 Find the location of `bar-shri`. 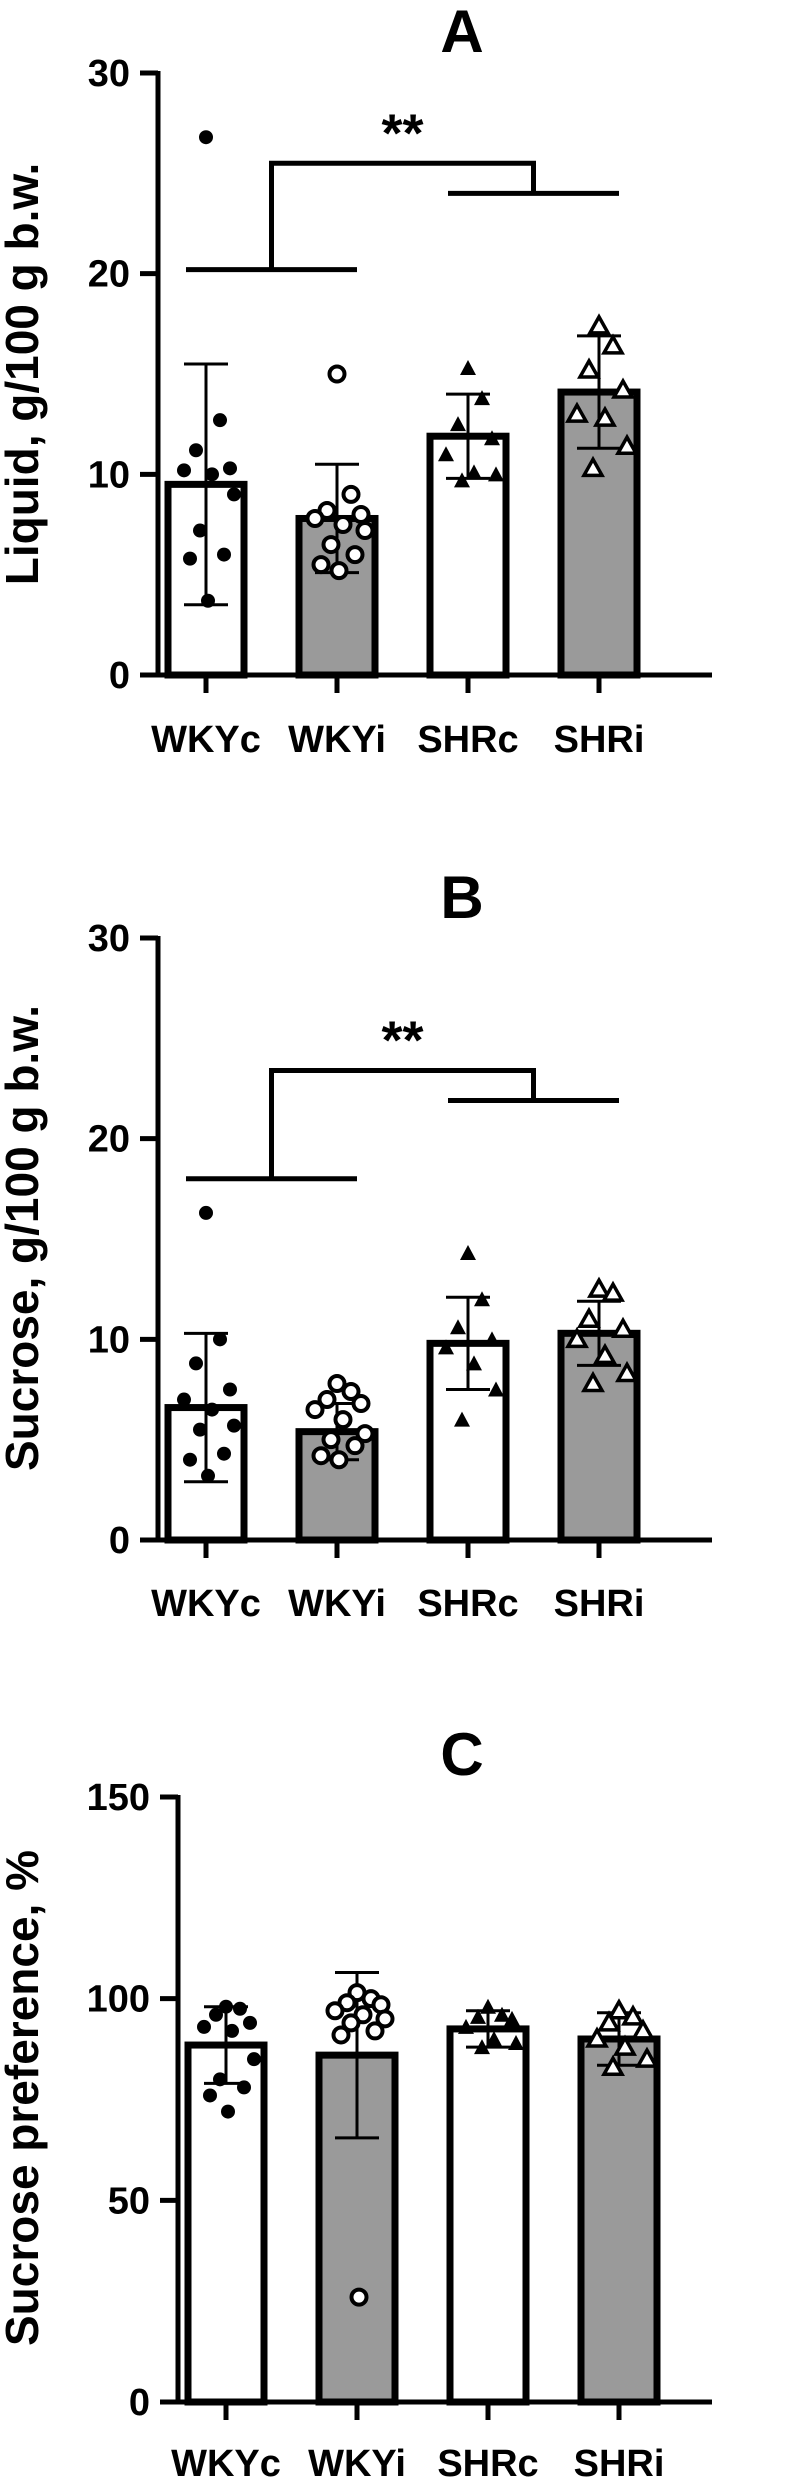

bar-shri is located at coordinates (619, 2220).